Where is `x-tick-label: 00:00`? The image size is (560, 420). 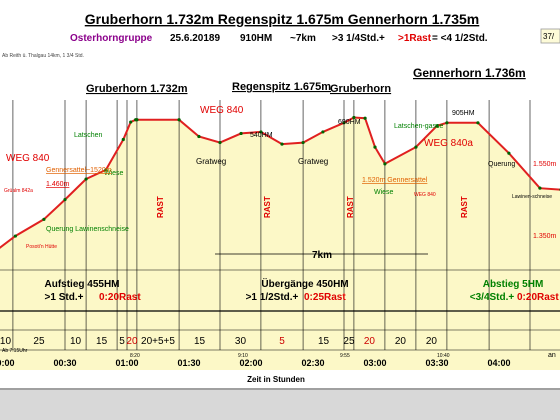 x-tick-label: 00:00 is located at coordinates (7, 363).